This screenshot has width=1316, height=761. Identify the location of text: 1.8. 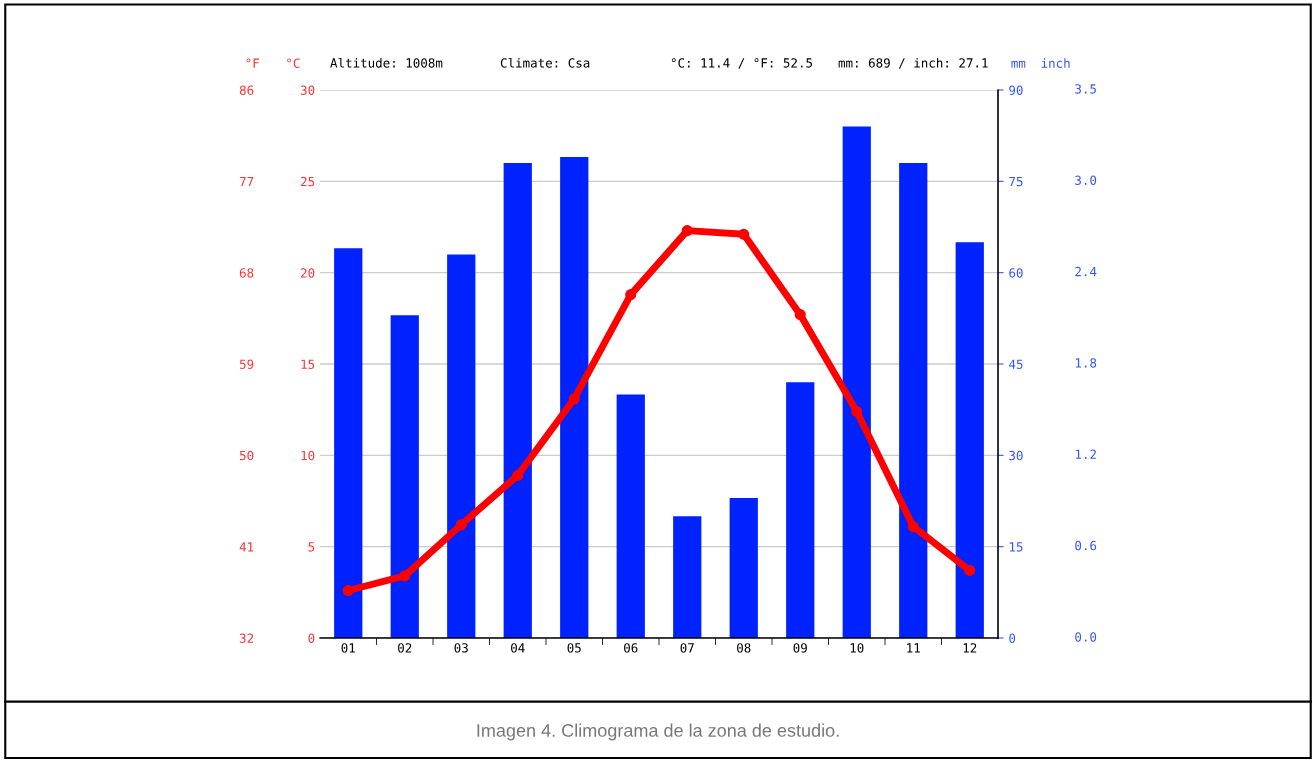
(1086, 363).